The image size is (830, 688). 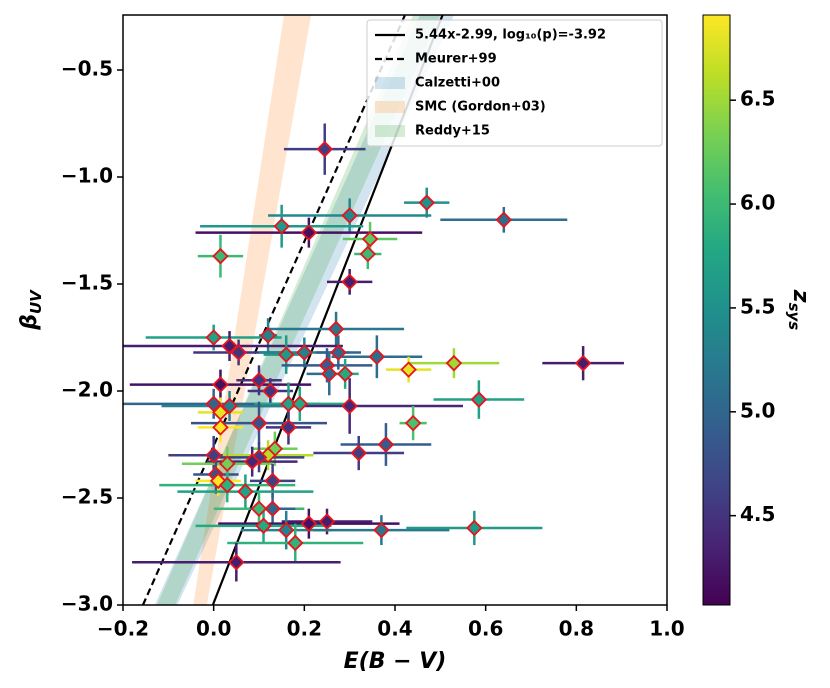 I want to click on legend-label: Reddy+15, so click(x=452, y=131).